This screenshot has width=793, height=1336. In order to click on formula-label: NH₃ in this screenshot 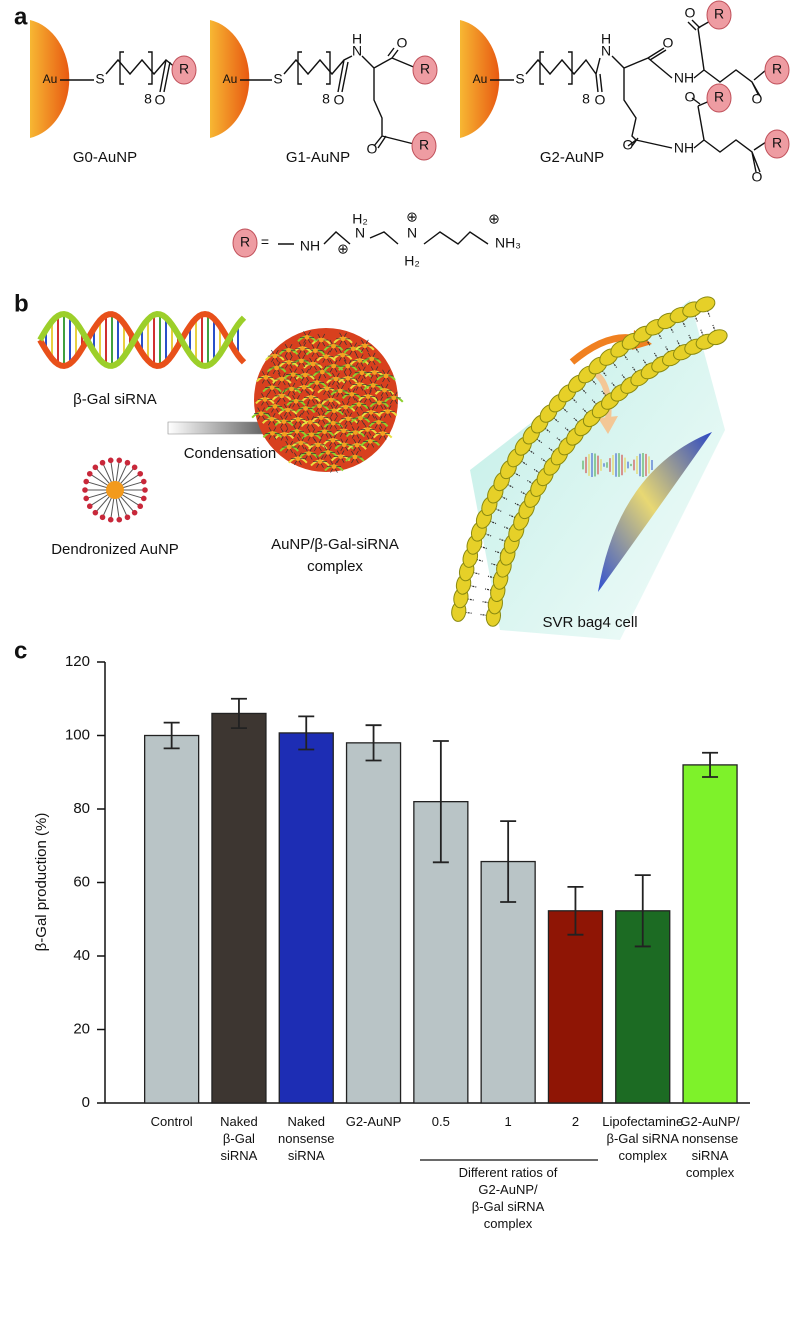, I will do `click(508, 243)`.